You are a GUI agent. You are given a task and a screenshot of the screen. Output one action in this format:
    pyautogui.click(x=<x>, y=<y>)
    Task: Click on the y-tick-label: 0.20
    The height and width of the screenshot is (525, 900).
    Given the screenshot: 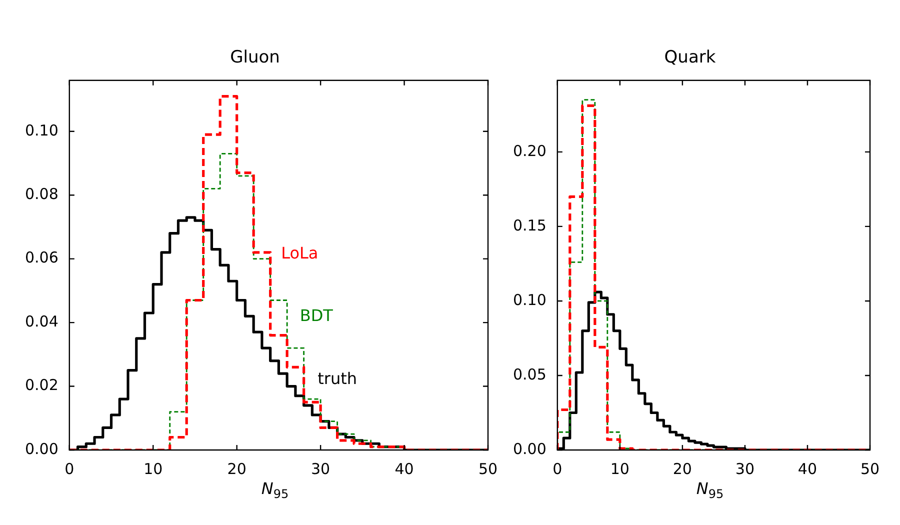 What is the action you would take?
    pyautogui.click(x=529, y=151)
    